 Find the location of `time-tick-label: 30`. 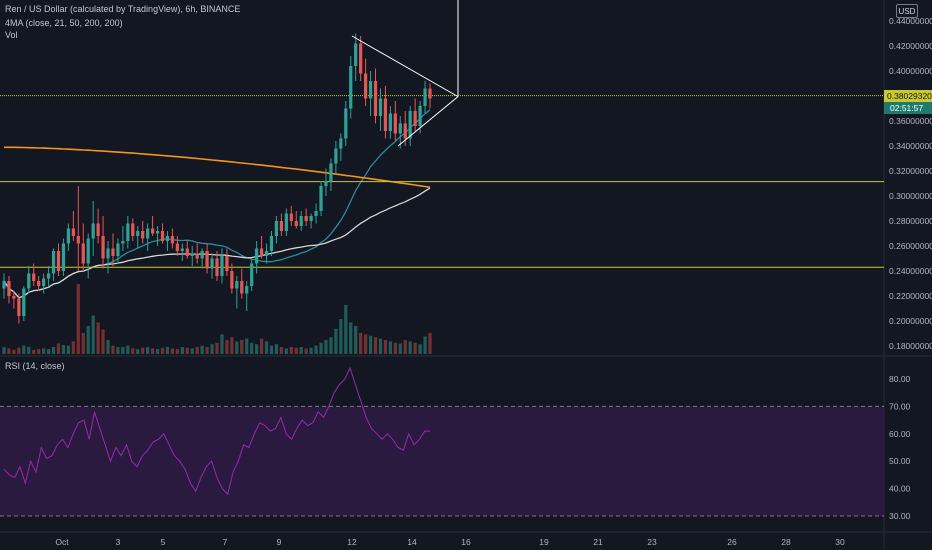

time-tick-label: 30 is located at coordinates (840, 542).